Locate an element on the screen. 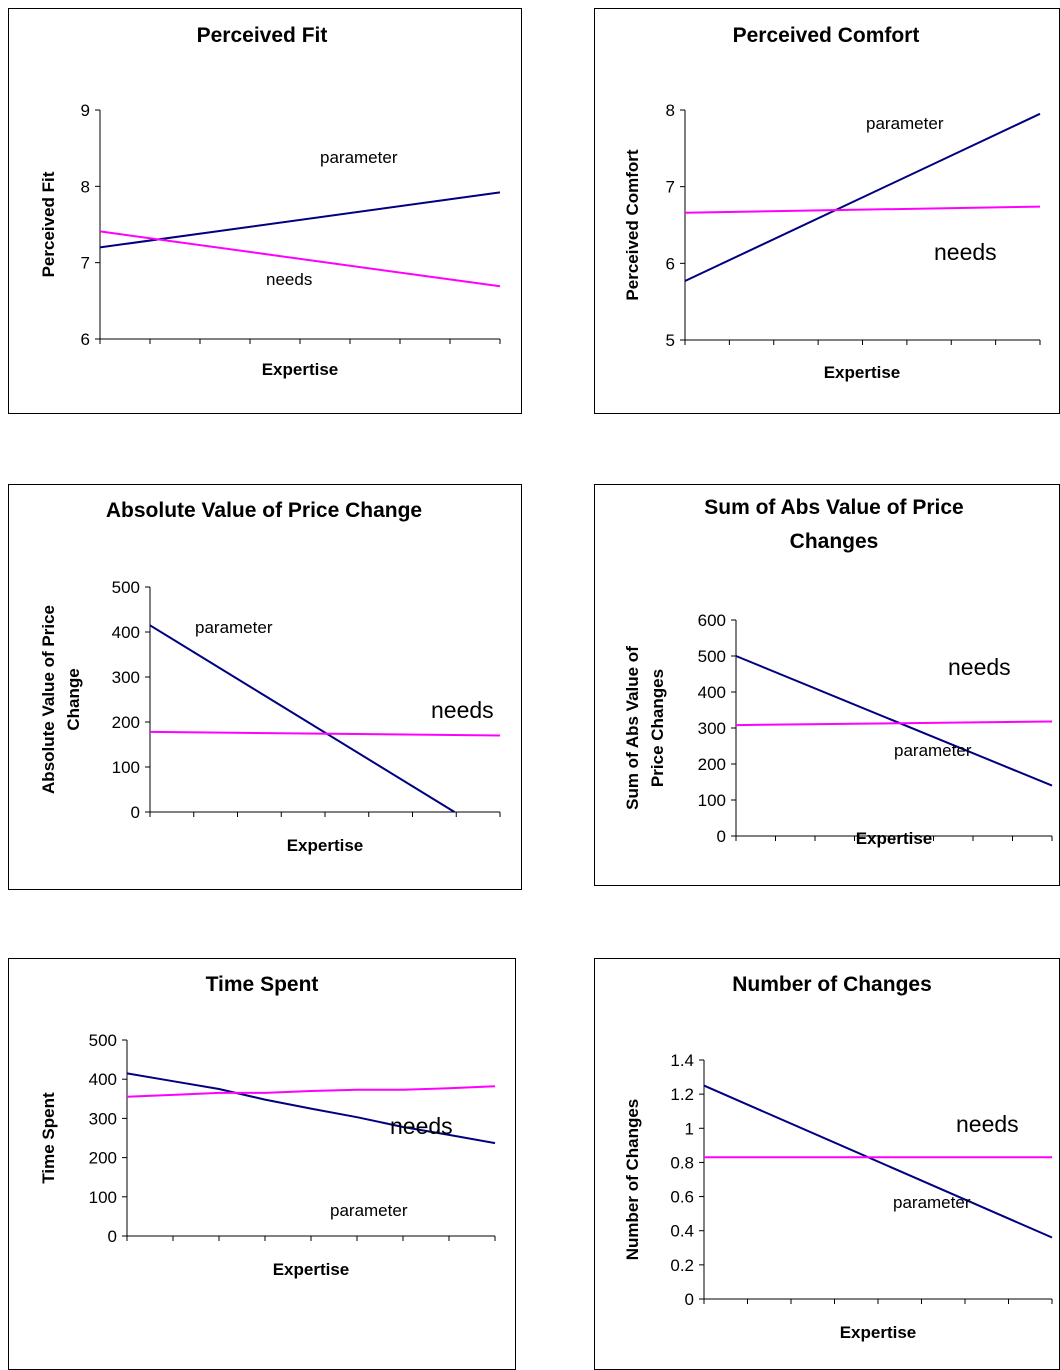 This screenshot has height=1370, width=1060. y-axis-label: Number of Changes is located at coordinates (632, 1180).